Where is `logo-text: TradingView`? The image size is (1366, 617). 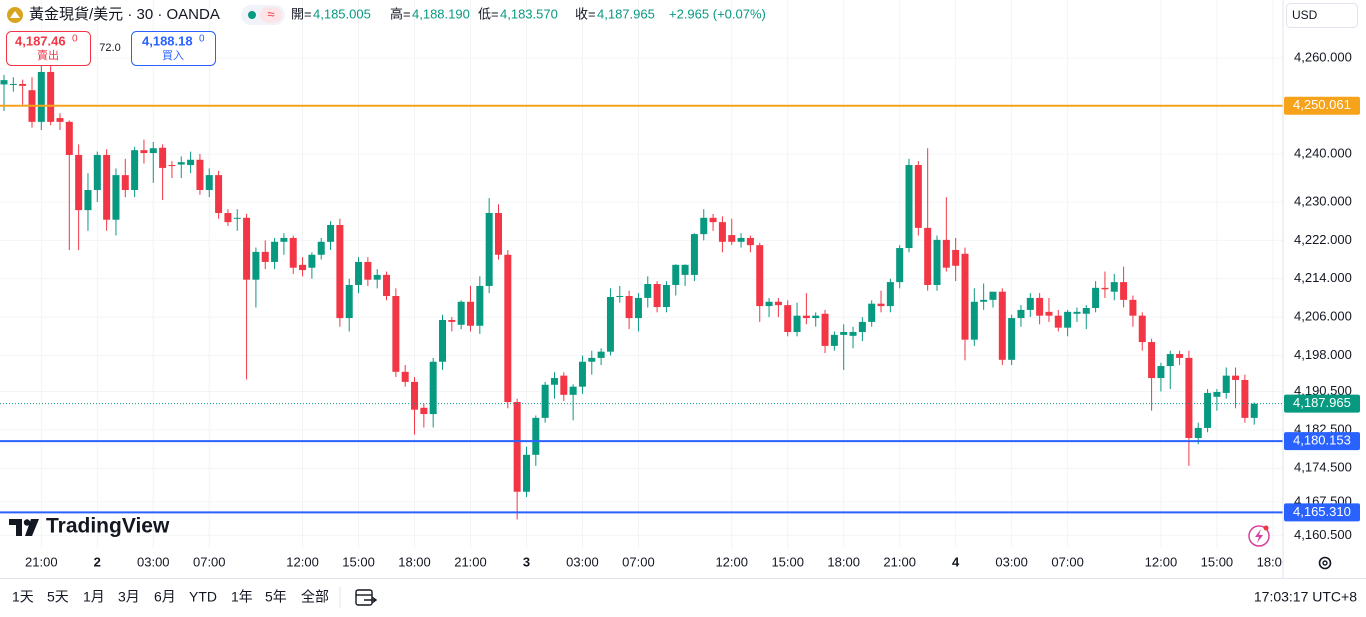 logo-text: TradingView is located at coordinates (108, 526).